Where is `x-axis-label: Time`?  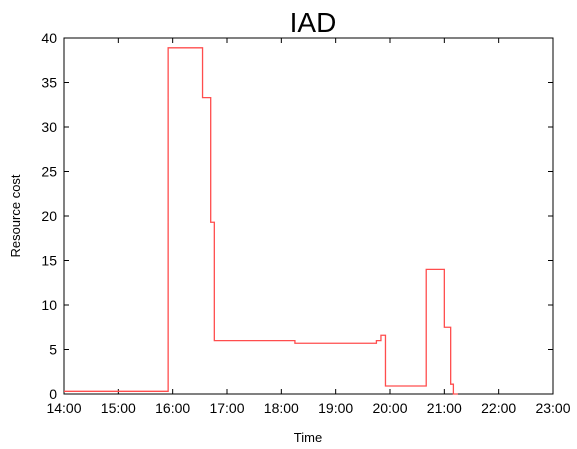
x-axis-label: Time is located at coordinates (308, 437).